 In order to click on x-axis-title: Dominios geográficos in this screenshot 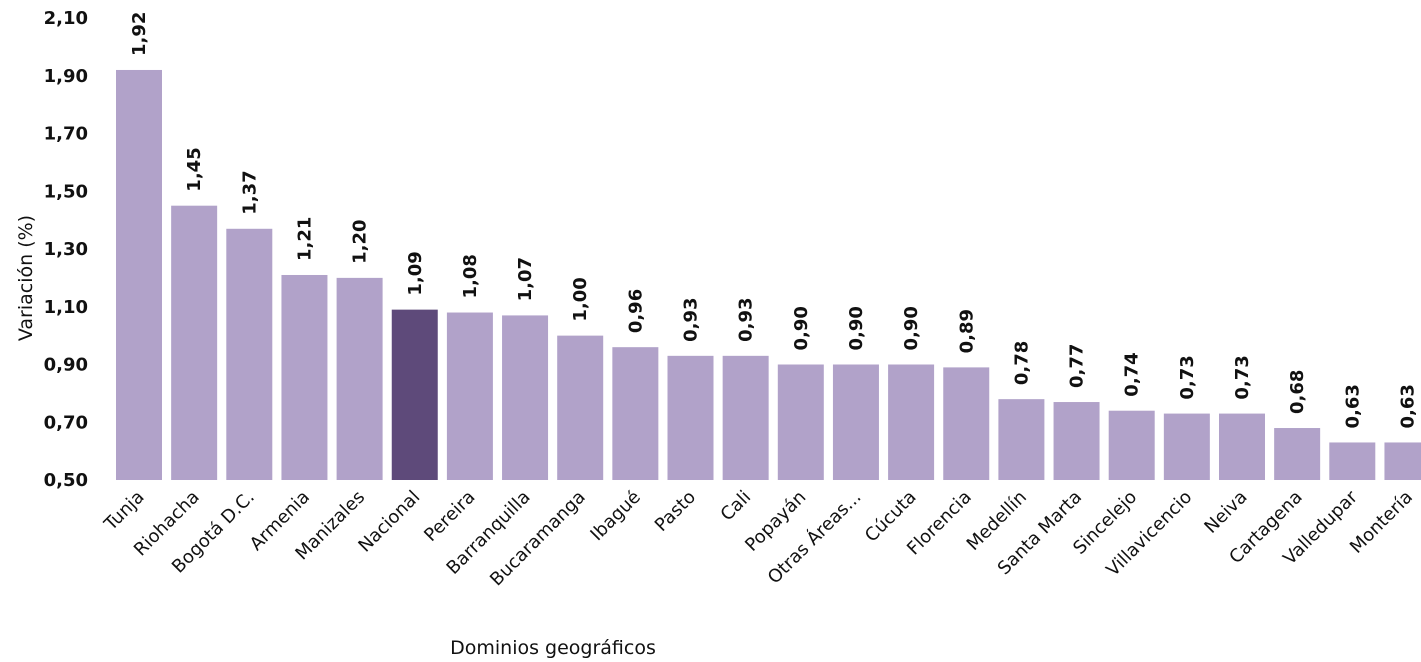, I will do `click(553, 648)`.